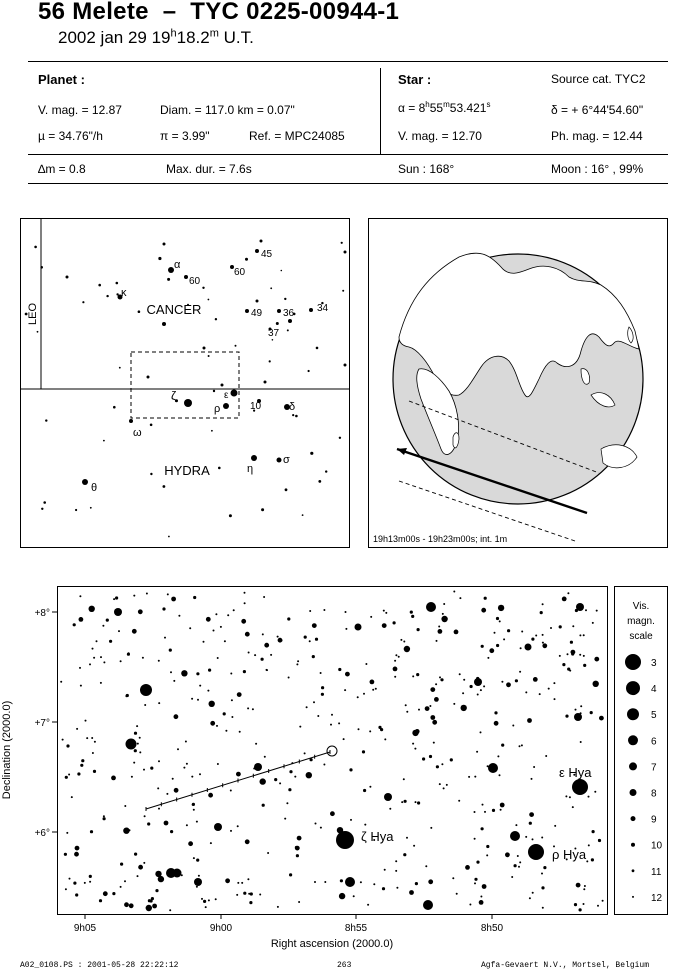  What do you see at coordinates (487, 511) in the screenshot?
I see `path-limit-south` at bounding box center [487, 511].